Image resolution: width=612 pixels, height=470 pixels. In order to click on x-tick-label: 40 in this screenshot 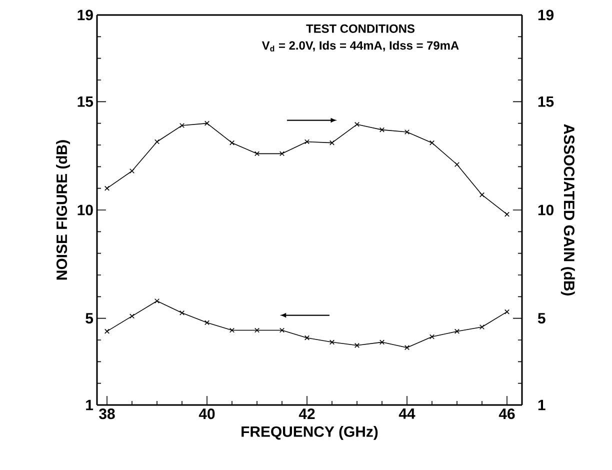, I will do `click(206, 414)`.